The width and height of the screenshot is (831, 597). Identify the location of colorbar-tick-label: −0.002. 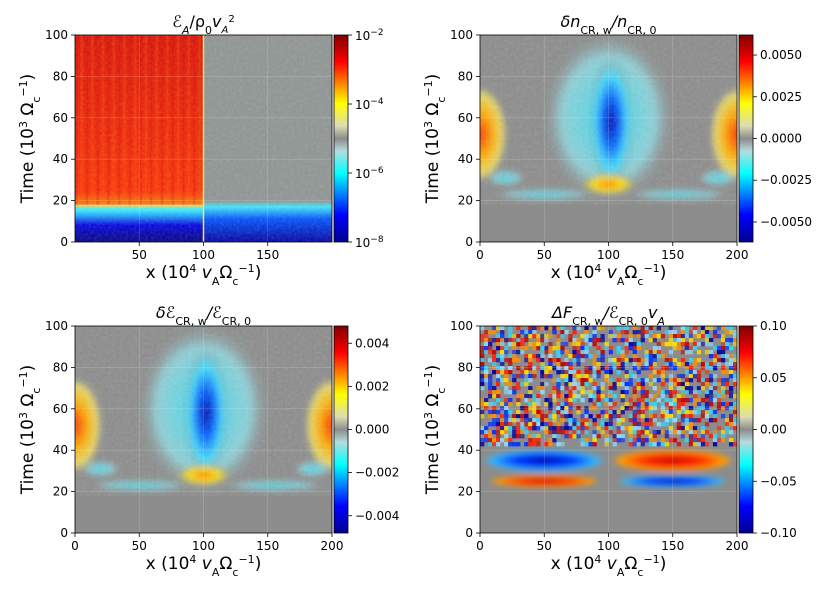
(377, 473).